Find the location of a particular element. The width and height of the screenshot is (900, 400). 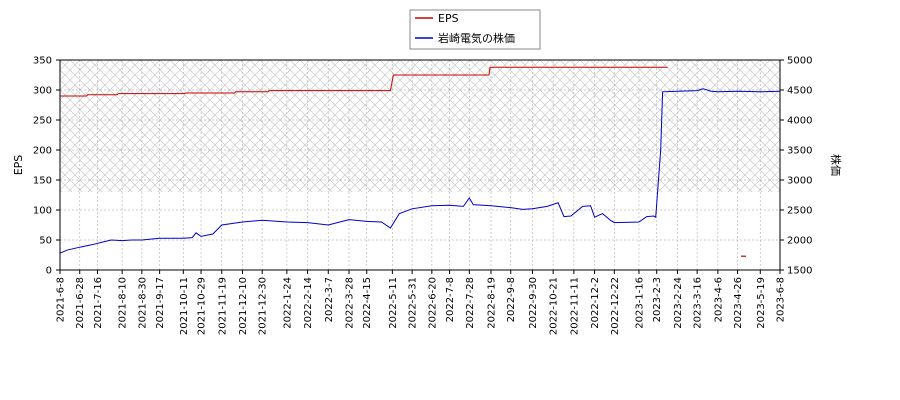

x-tick-label: 2022-6-20 is located at coordinates (432, 303).